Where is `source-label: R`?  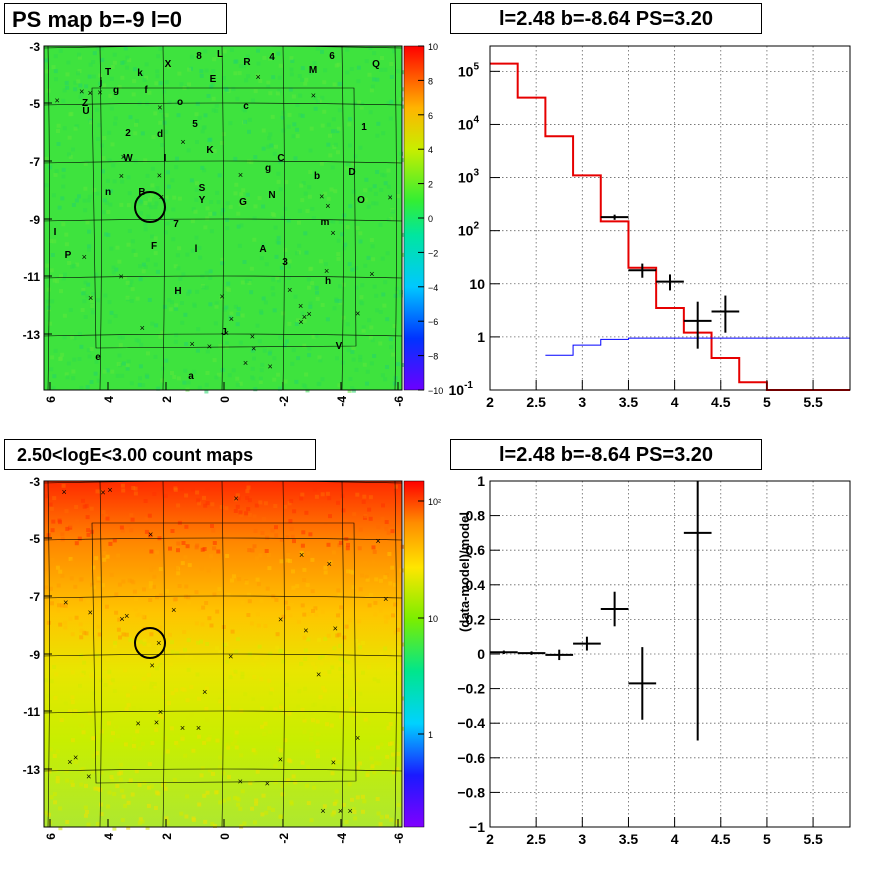 source-label: R is located at coordinates (247, 62).